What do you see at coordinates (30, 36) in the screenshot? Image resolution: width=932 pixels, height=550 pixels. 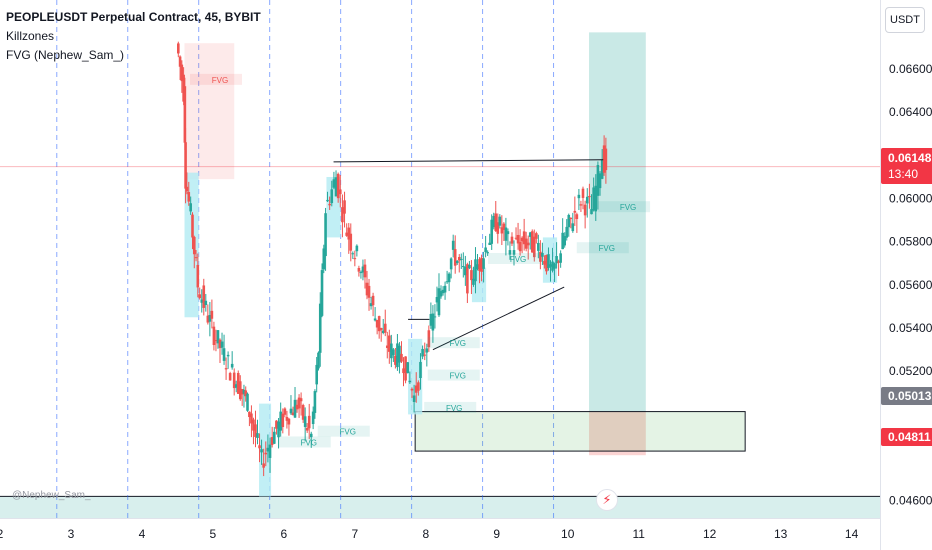 I see `indicator-killzones: Killzones` at bounding box center [30, 36].